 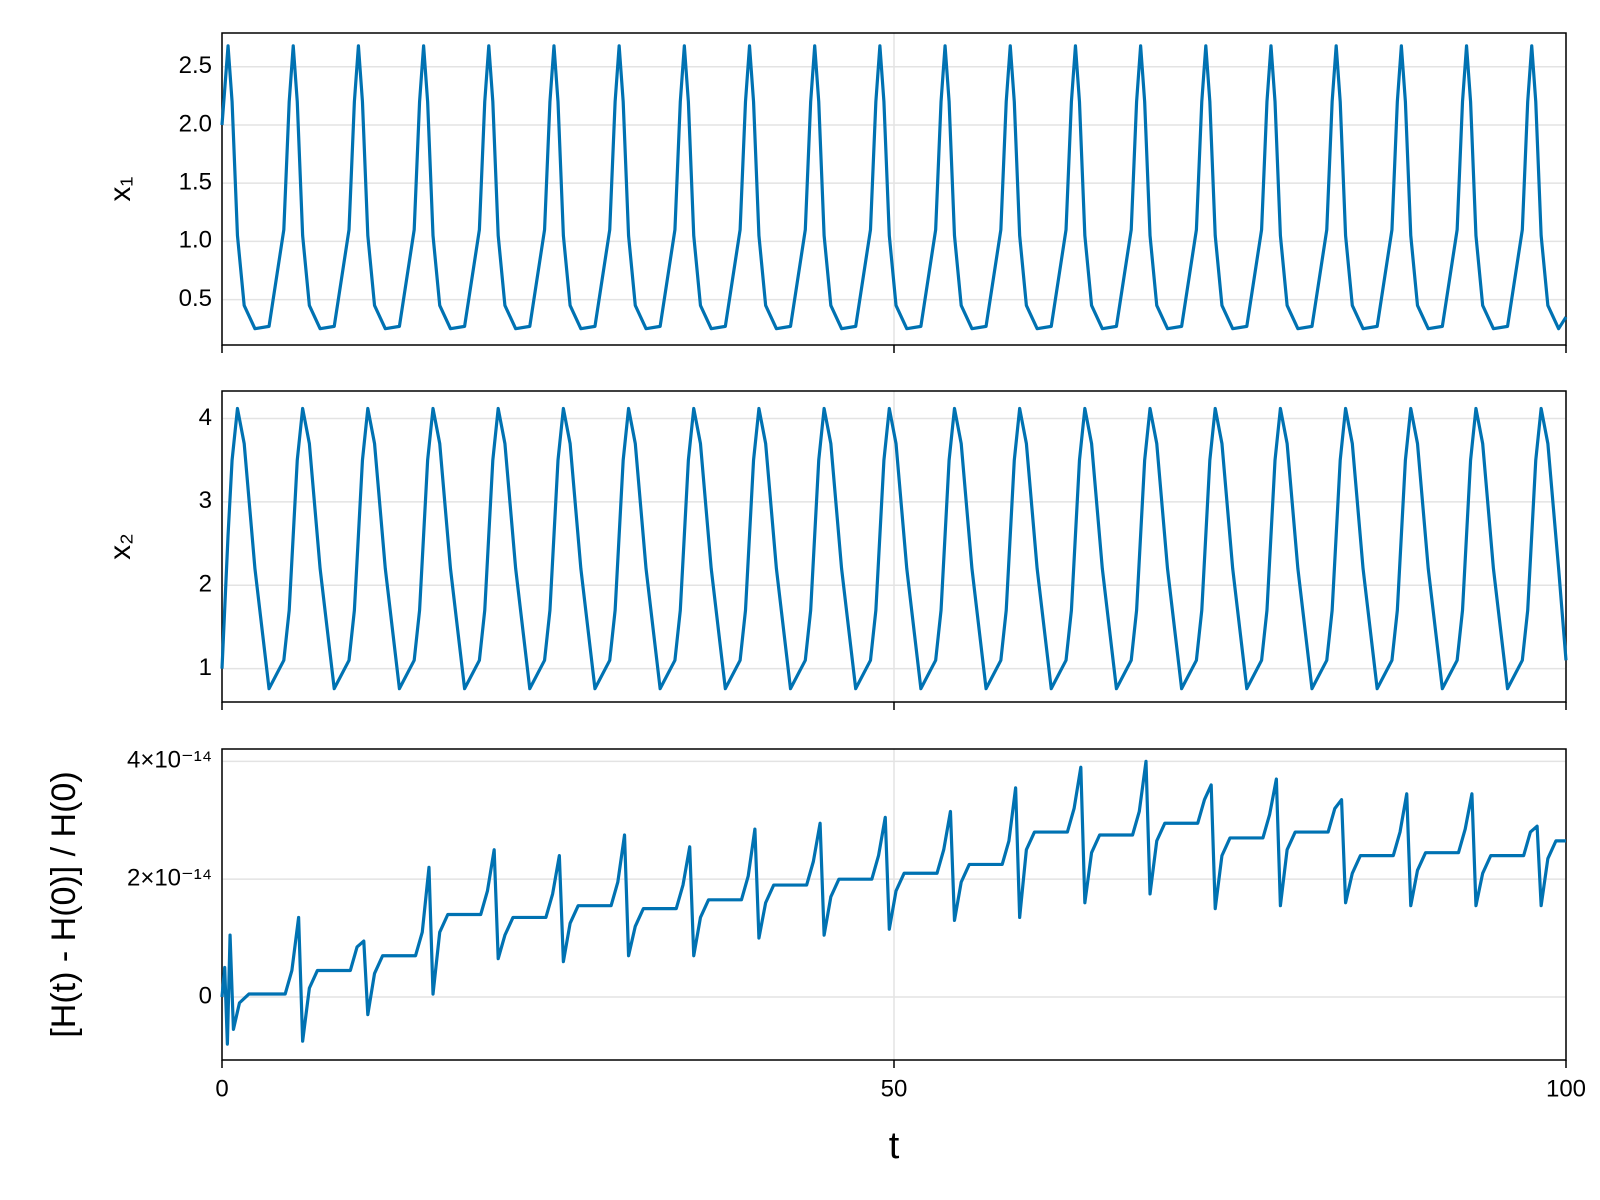 What do you see at coordinates (894, 1146) in the screenshot?
I see `x-axis-label: t` at bounding box center [894, 1146].